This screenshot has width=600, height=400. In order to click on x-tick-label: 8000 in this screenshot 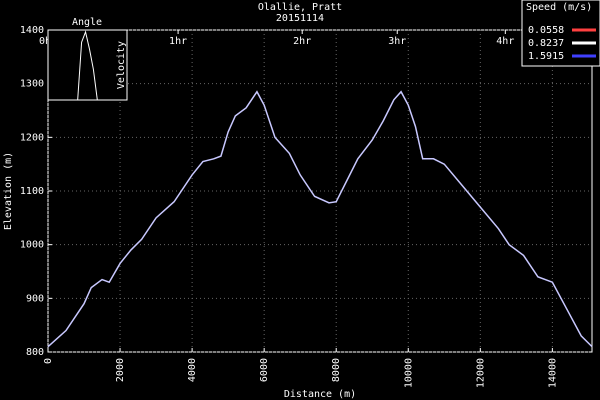, I will do `click(336, 370)`.